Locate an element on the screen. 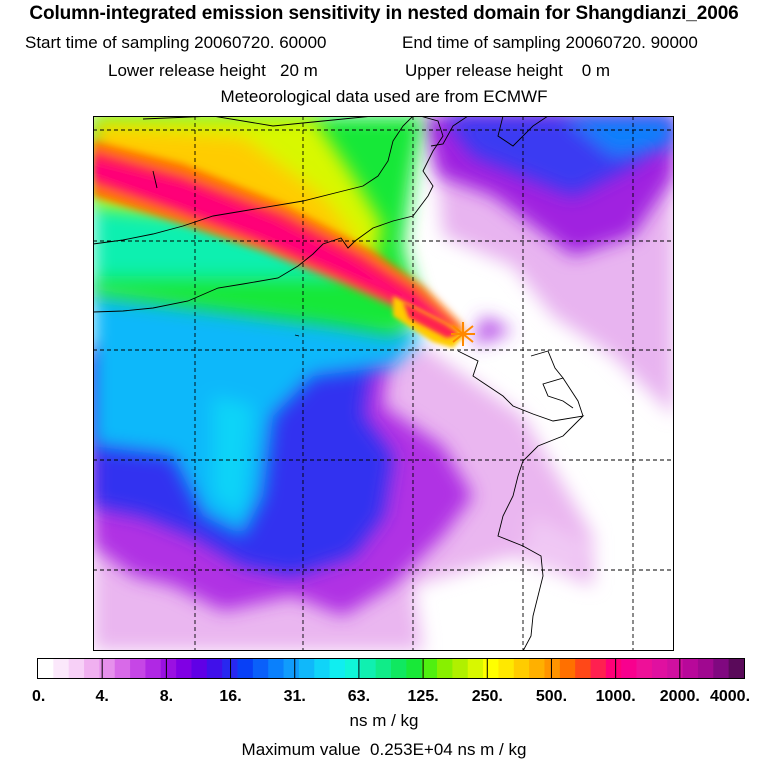 The width and height of the screenshot is (768, 768). colorbar-tick-label: 31. is located at coordinates (295, 696).